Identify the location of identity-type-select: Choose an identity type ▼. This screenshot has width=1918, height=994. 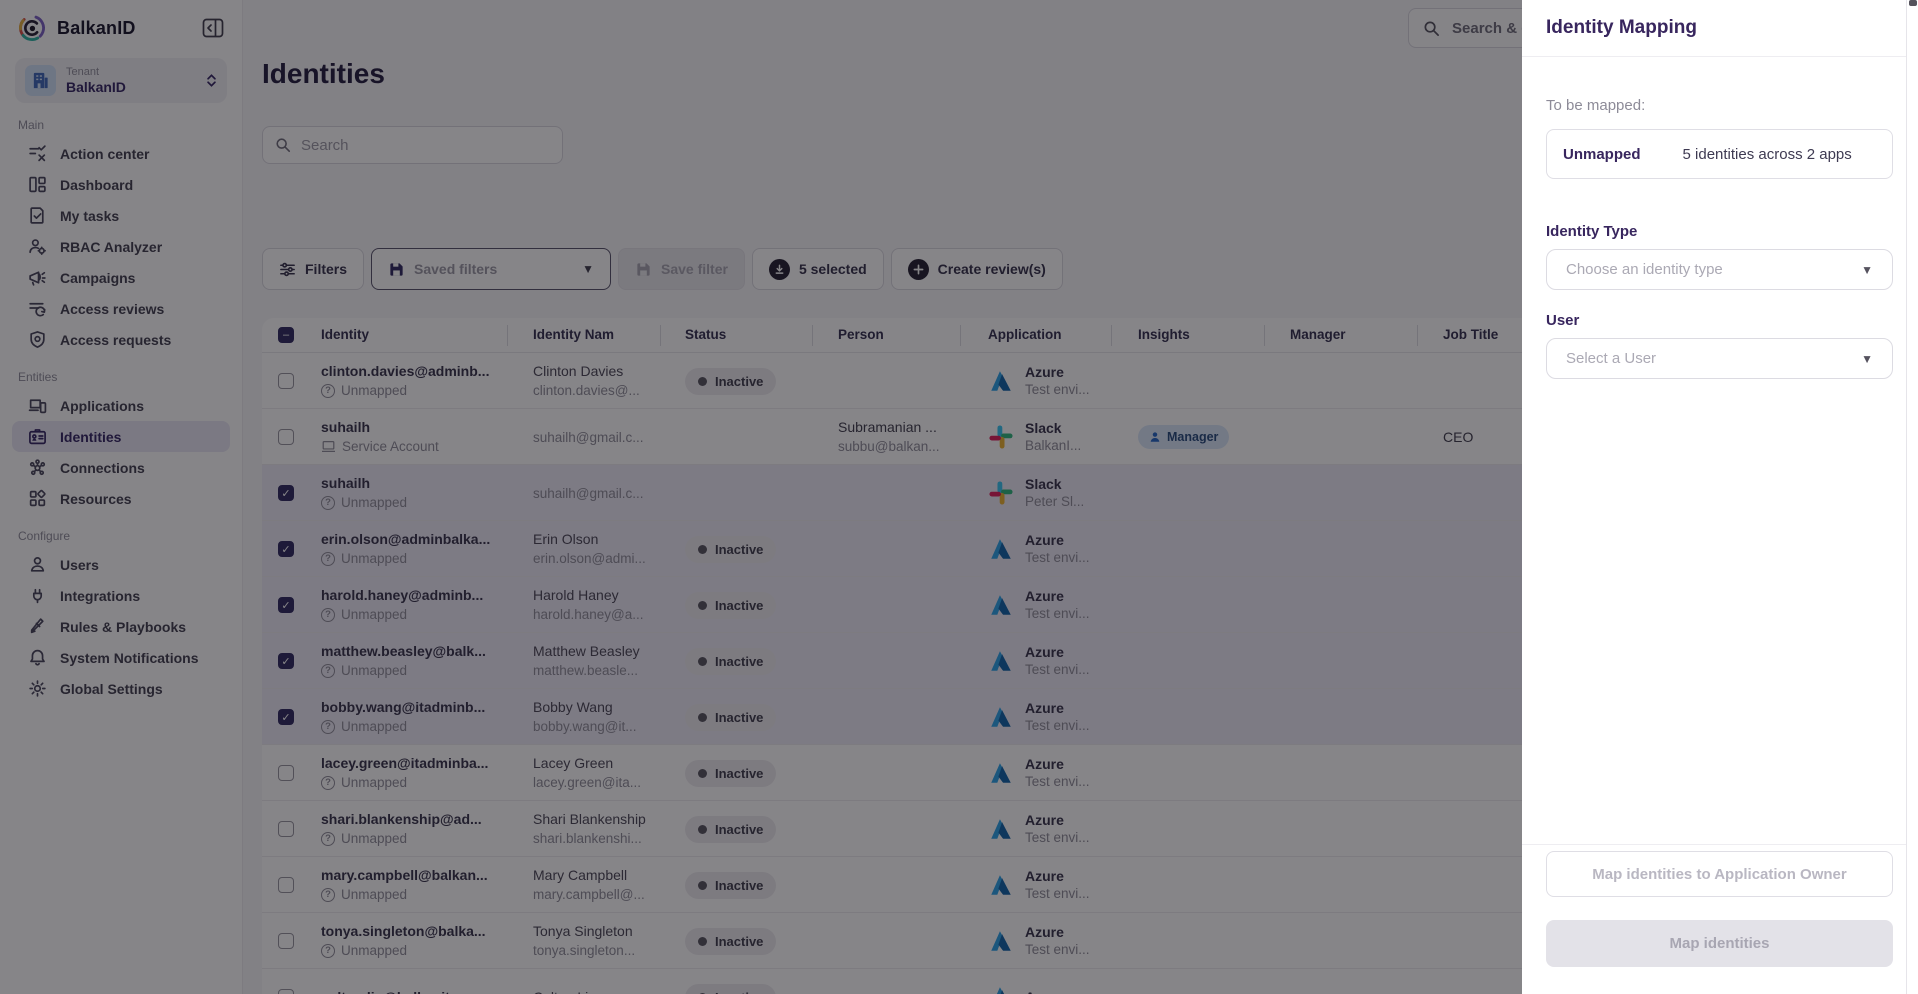
(1719, 269).